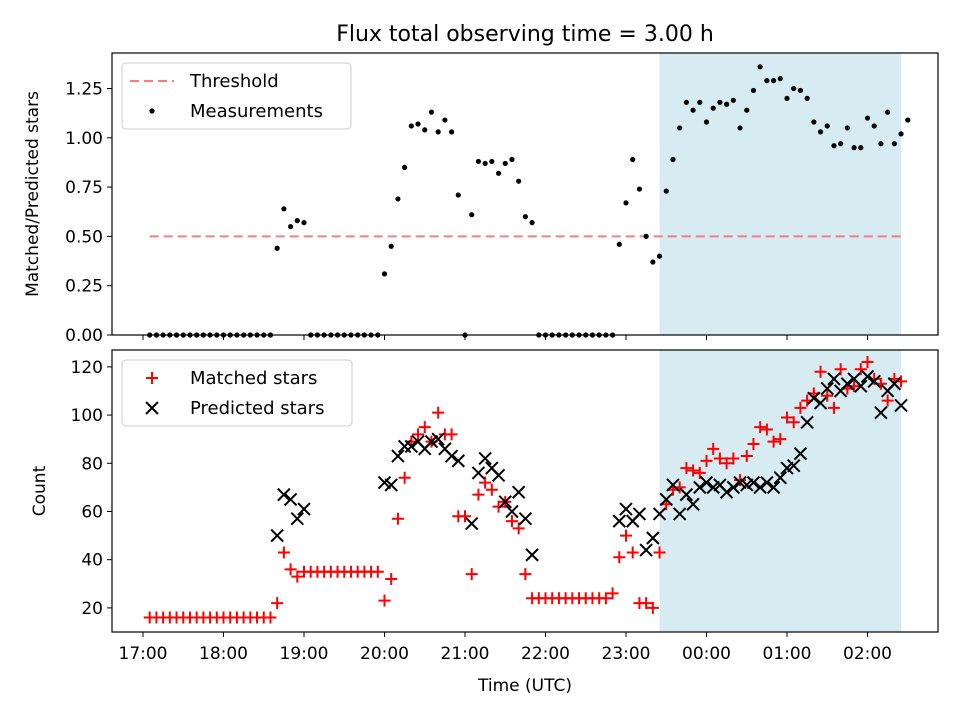  I want to click on legend-predicted-label: Predicted stars, so click(257, 408).